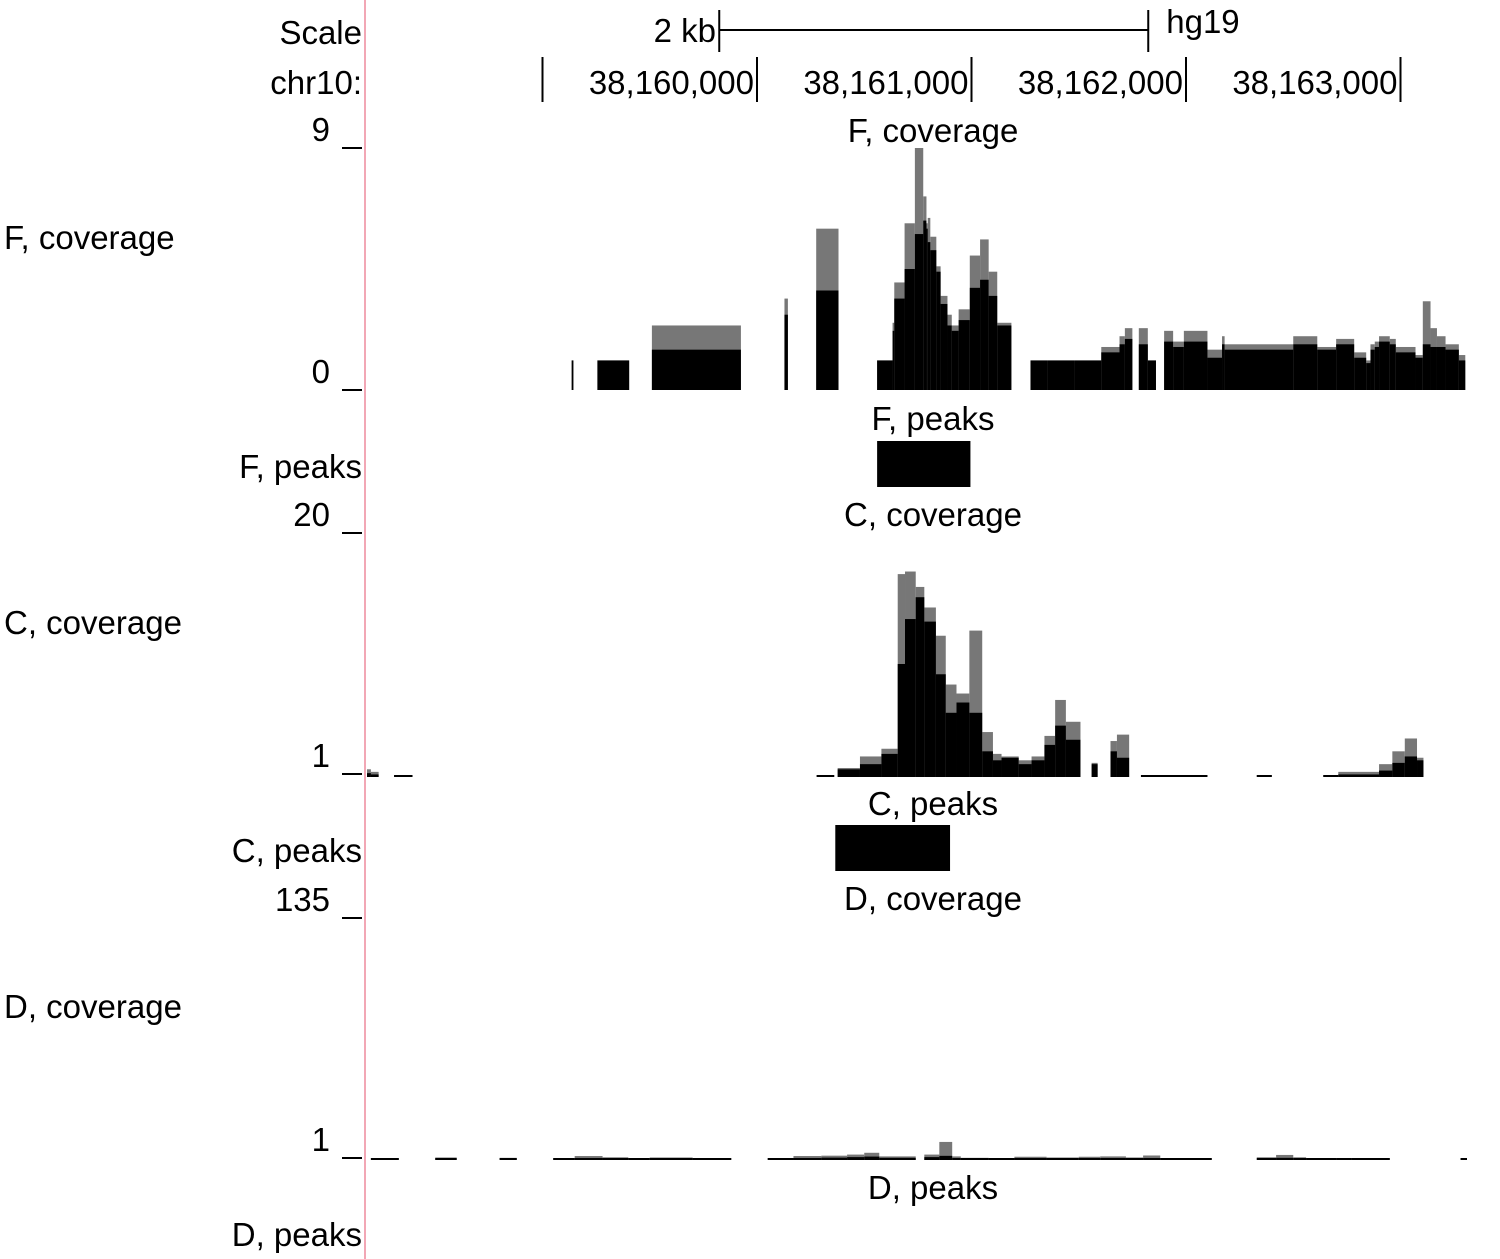  I want to click on f-coverage-ymax-label: 9, so click(321, 129).